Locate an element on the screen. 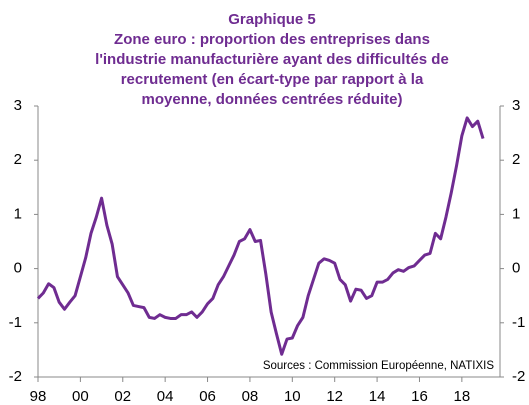  chart-title: Graphique 5 is located at coordinates (272, 19).